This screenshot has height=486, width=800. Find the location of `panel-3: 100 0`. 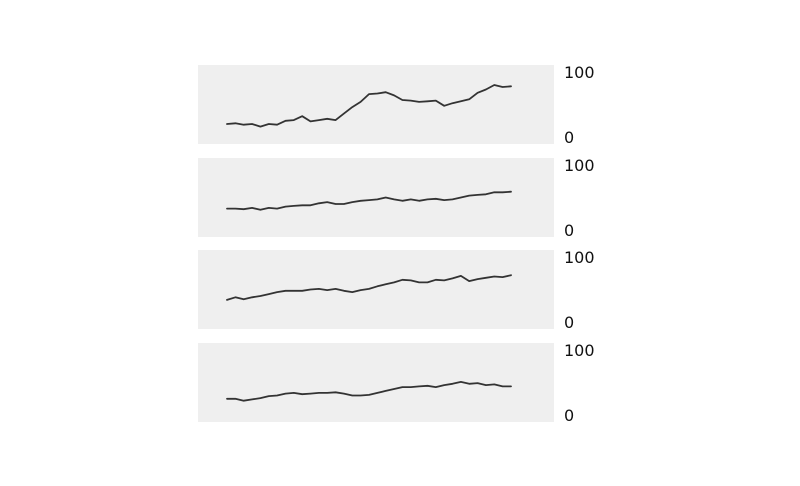

panel-3: 100 0 is located at coordinates (396, 290).